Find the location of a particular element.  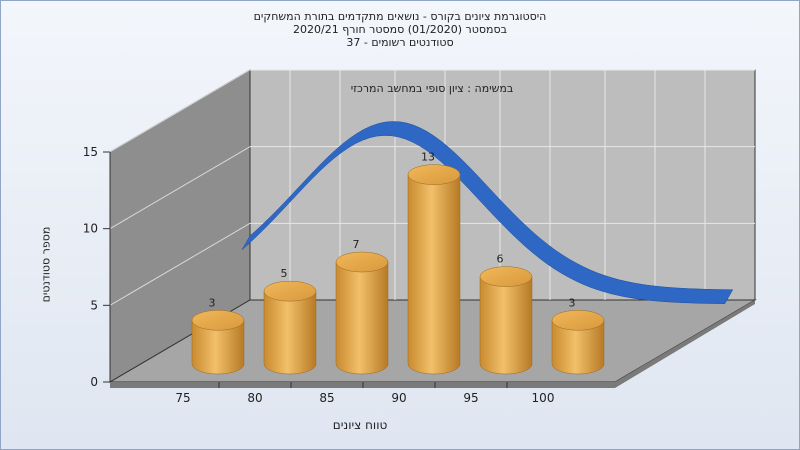

bar: 5 is located at coordinates (290, 321).